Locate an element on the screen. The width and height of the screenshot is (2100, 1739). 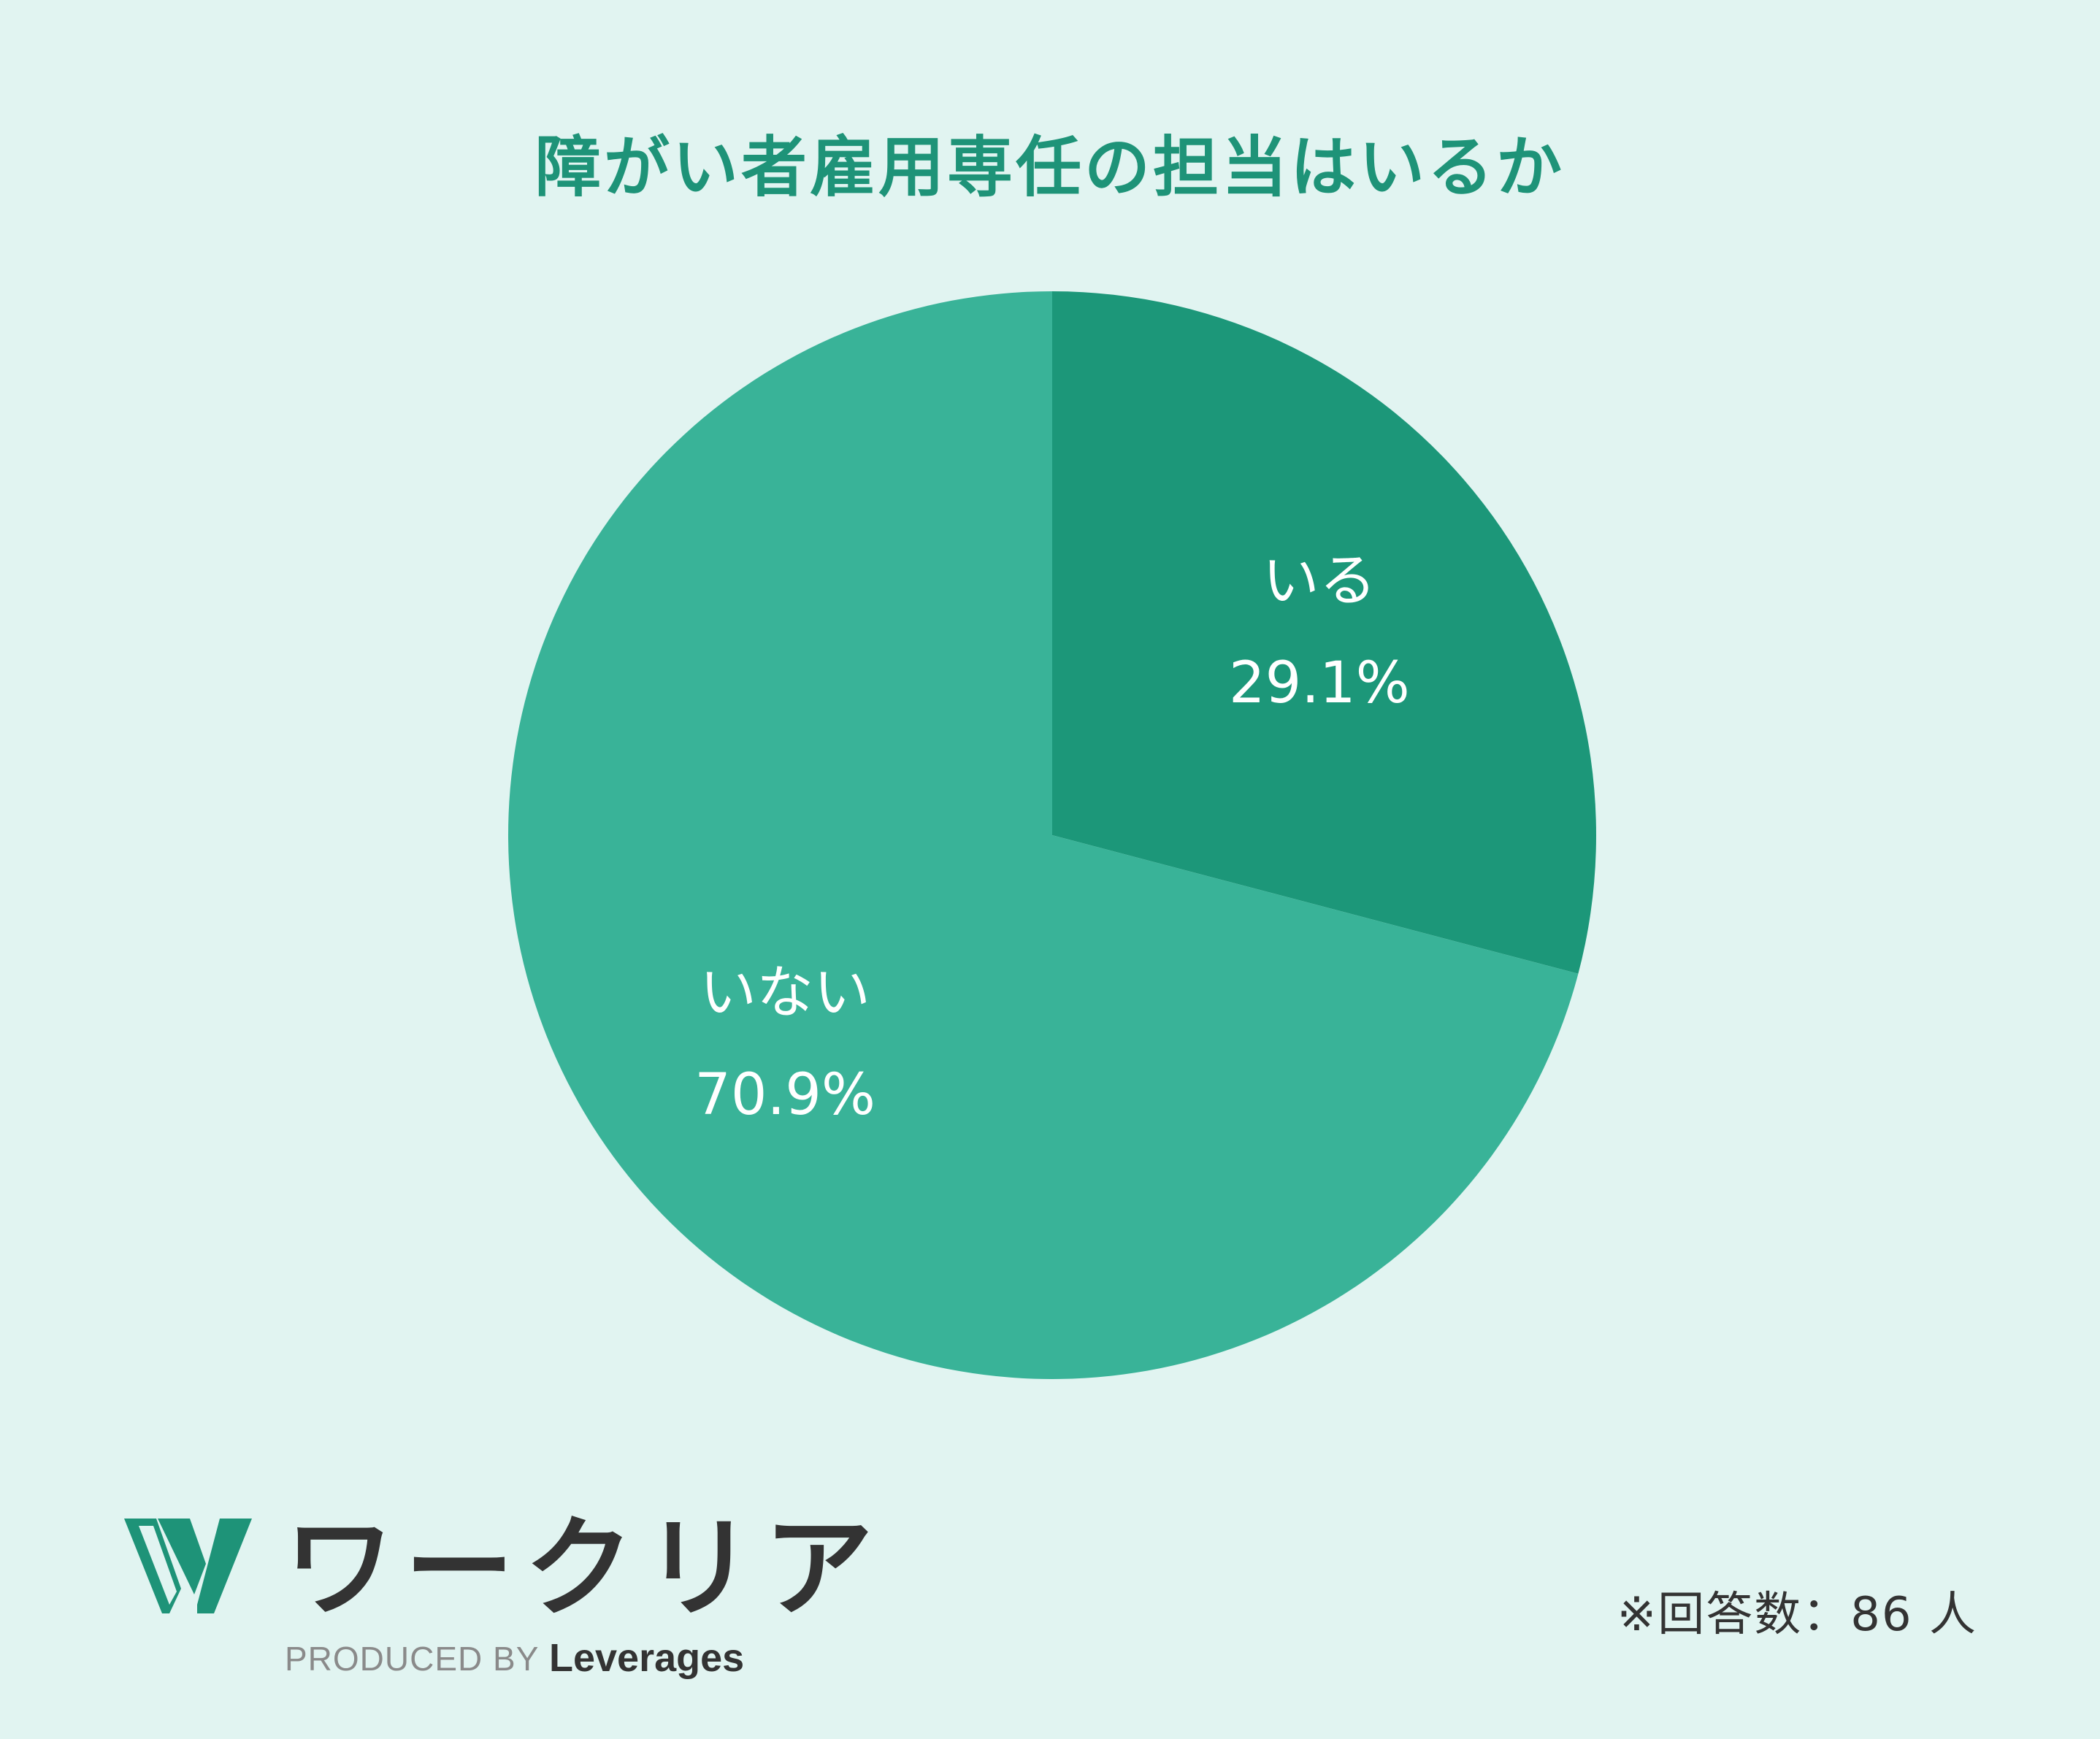
chart-title: 障がい者雇用専任の担当はいるか is located at coordinates (1050, 168).